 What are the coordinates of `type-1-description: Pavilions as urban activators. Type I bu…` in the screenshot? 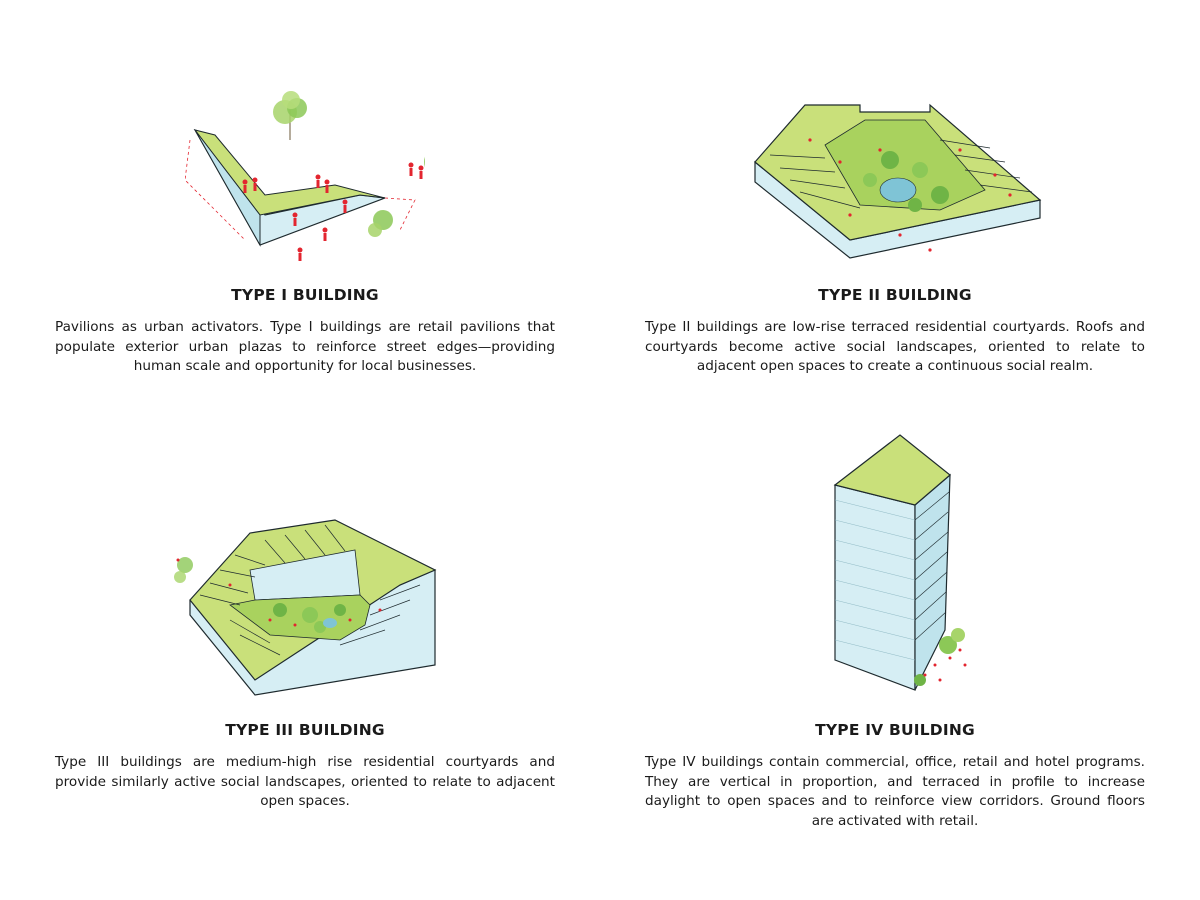 It's located at (305, 346).